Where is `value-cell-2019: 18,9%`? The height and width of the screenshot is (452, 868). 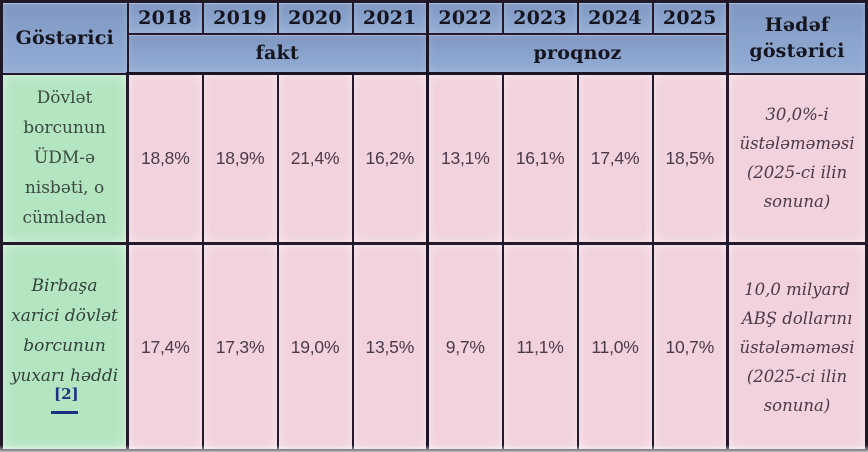 value-cell-2019: 18,9% is located at coordinates (240, 158).